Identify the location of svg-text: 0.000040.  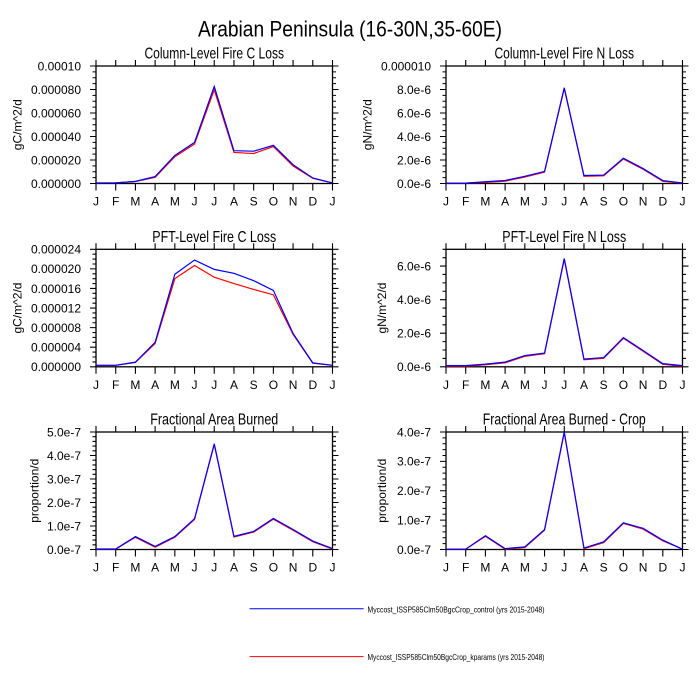
(56, 137).